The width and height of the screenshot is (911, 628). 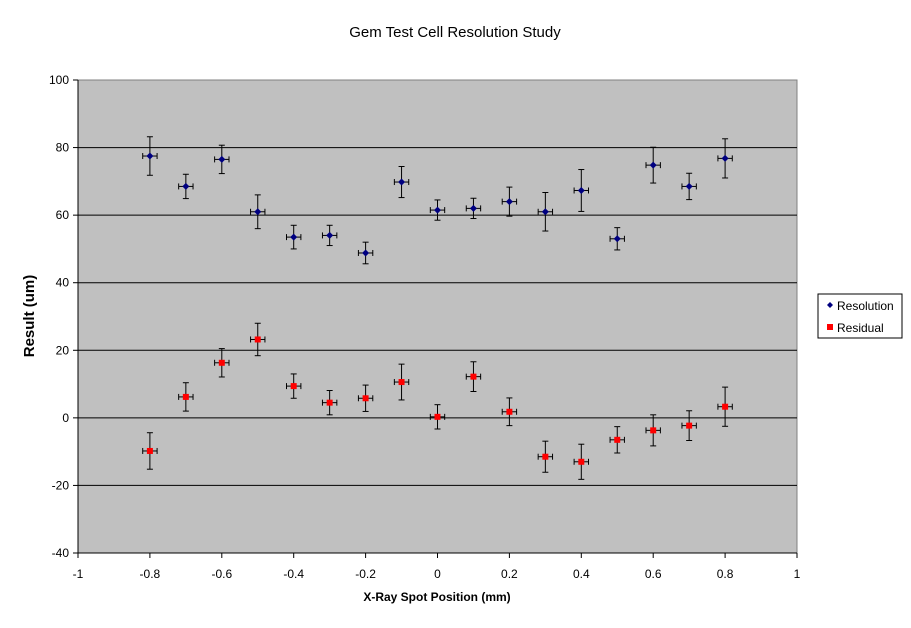 What do you see at coordinates (437, 574) in the screenshot?
I see `x-tick-label: 0` at bounding box center [437, 574].